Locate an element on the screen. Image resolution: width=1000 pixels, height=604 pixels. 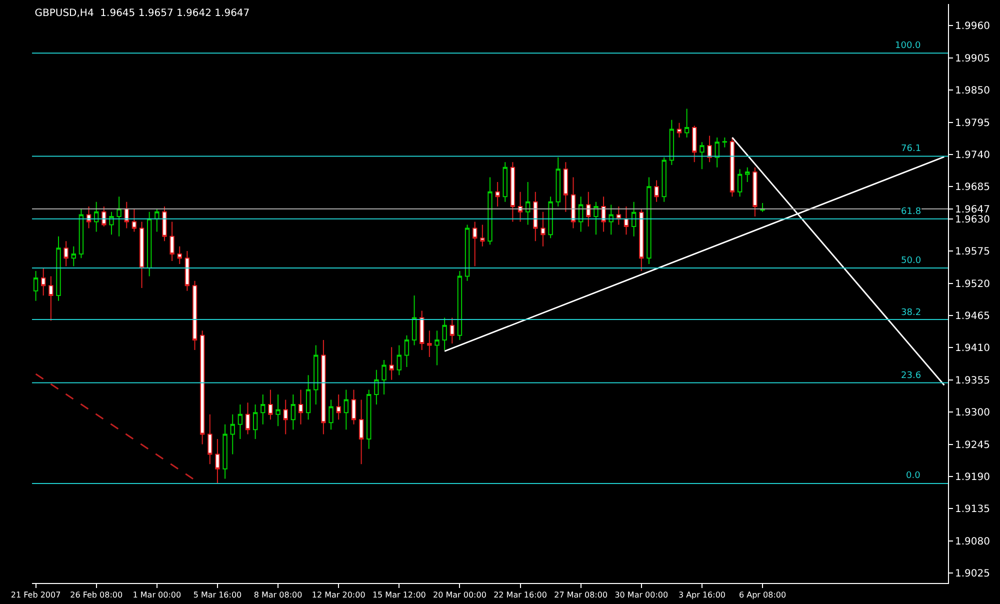
x-tick-label: 15 Mar 12:00 is located at coordinates (399, 595).